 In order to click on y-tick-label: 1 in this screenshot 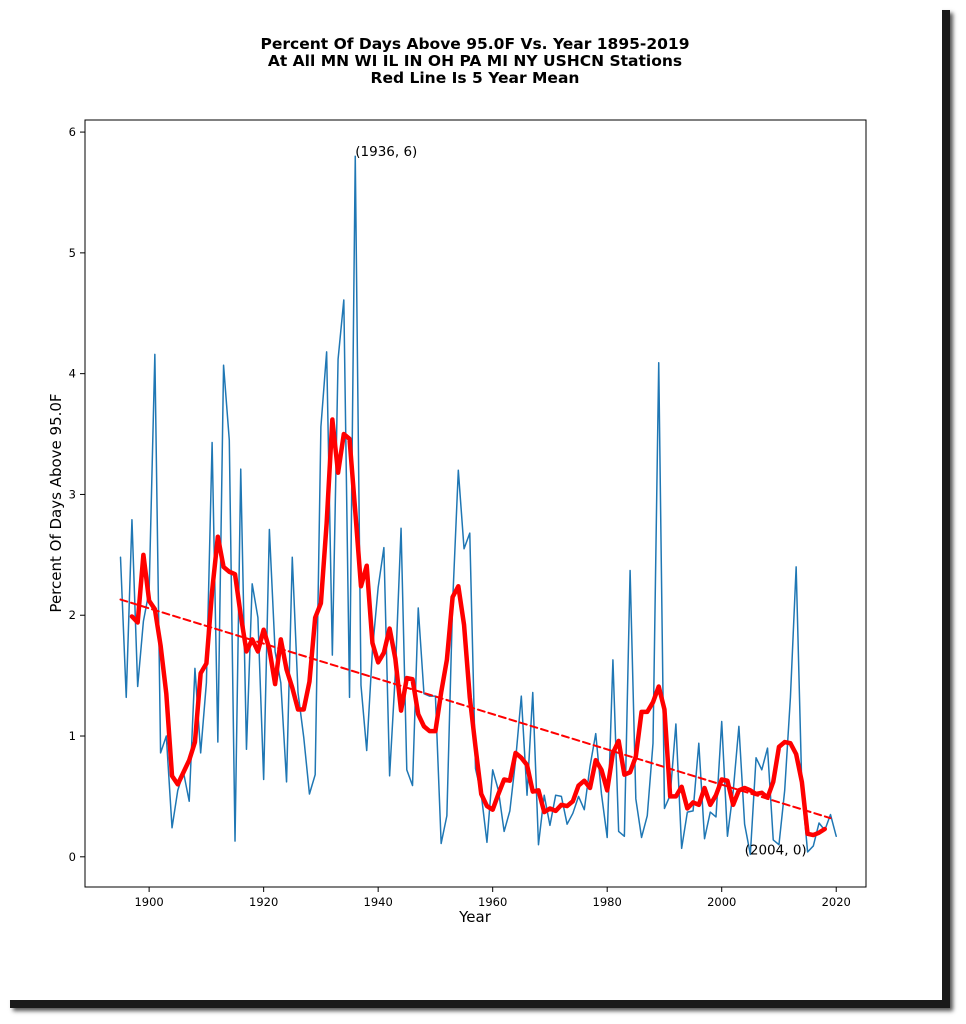, I will do `click(72, 736)`.